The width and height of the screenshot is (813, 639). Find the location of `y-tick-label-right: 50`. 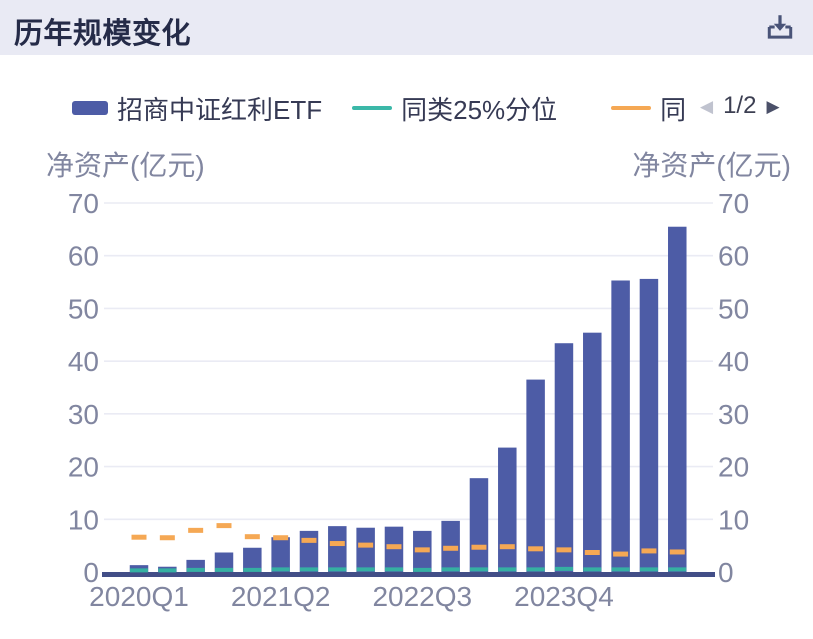

y-tick-label-right: 50 is located at coordinates (733, 308).